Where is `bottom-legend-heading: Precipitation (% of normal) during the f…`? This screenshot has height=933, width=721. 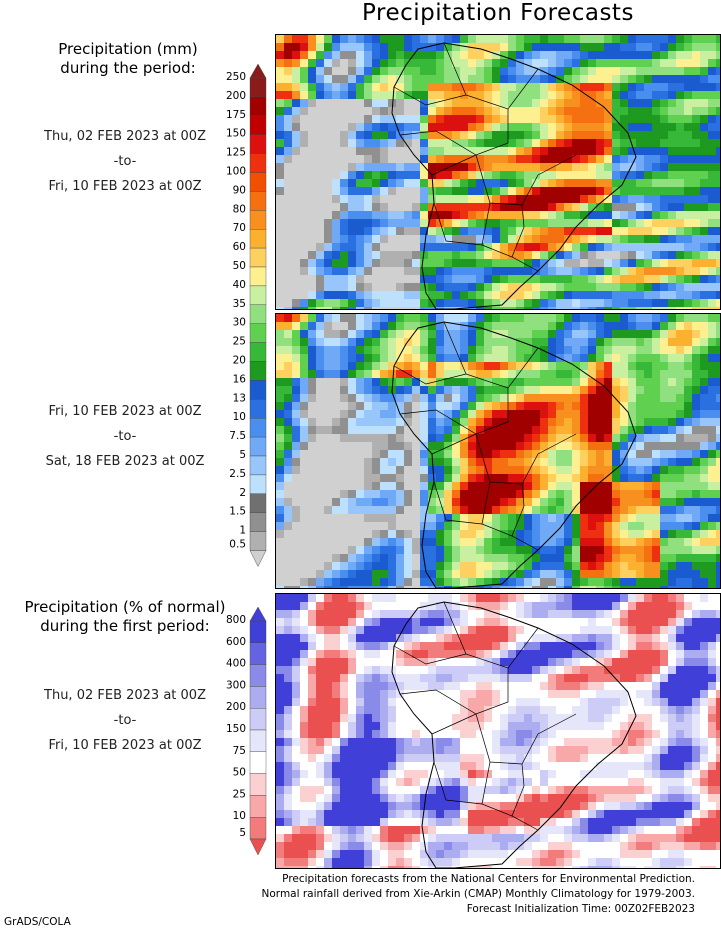 bottom-legend-heading: Precipitation (% of normal) during the f… is located at coordinates (125, 617).